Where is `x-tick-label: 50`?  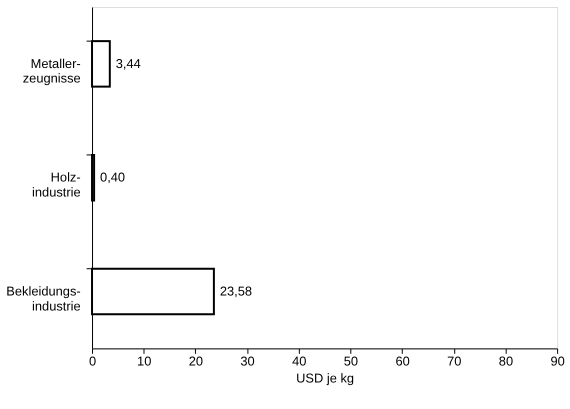
x-tick-label: 50 is located at coordinates (351, 361).